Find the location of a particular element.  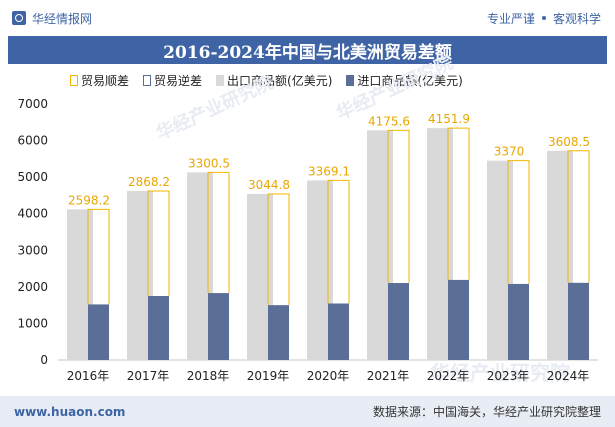

legend-swatch-export is located at coordinates (220, 80).